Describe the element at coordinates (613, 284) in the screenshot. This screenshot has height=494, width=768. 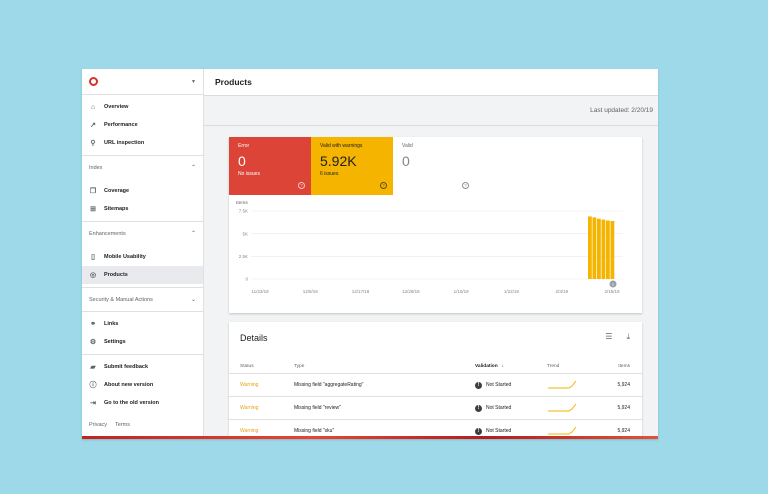
I see `annotation-marker-label: 1` at that location.